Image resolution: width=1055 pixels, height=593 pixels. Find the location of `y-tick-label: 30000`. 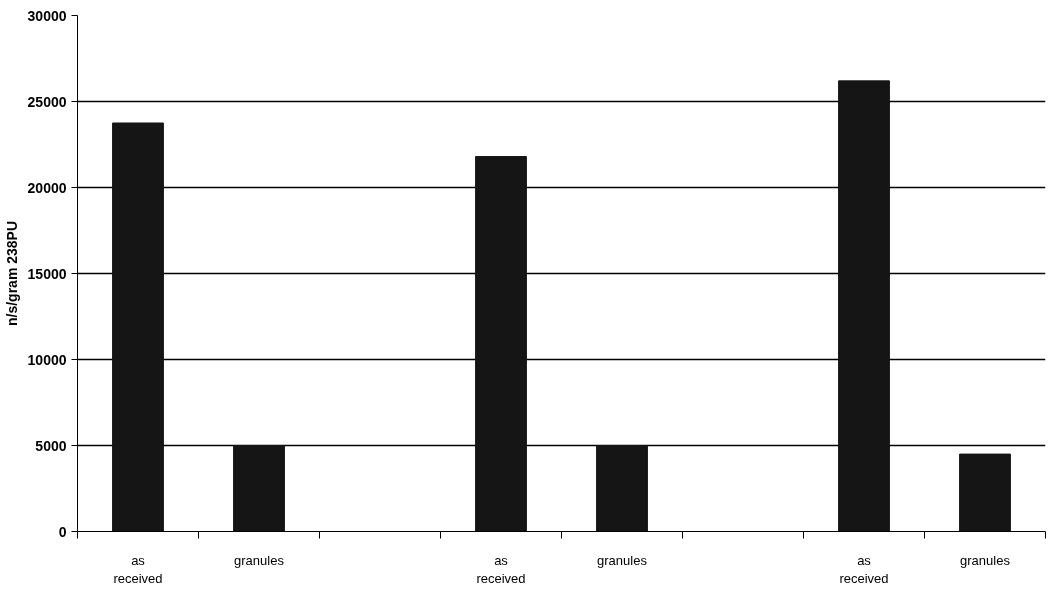

y-tick-label: 30000 is located at coordinates (47, 15).